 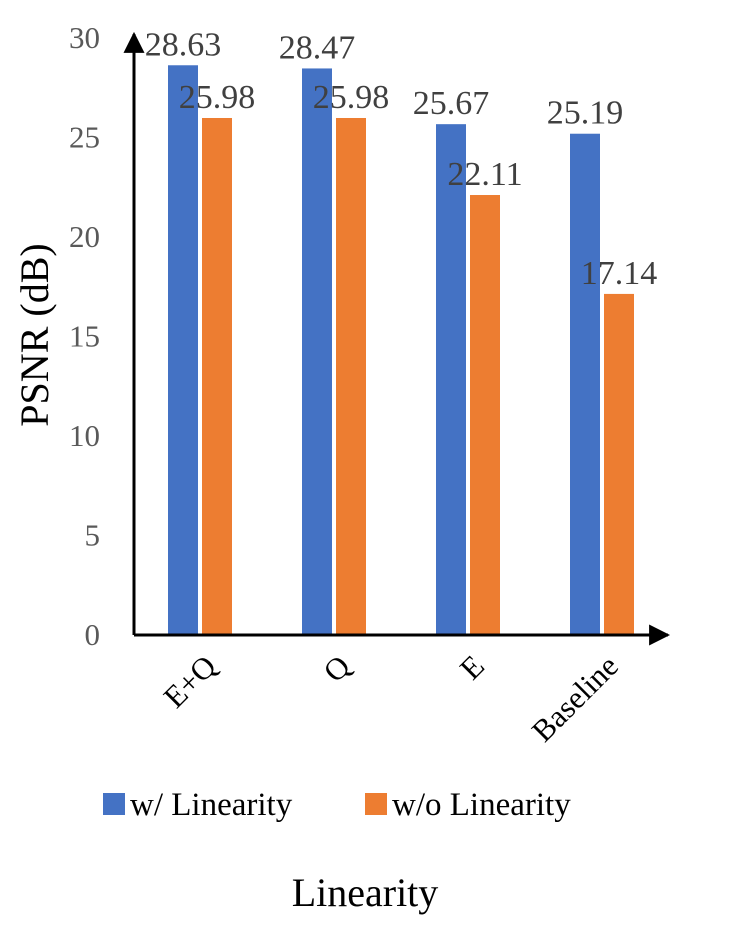 What do you see at coordinates (575, 698) in the screenshot?
I see `x-tick-label-3: Baseline` at bounding box center [575, 698].